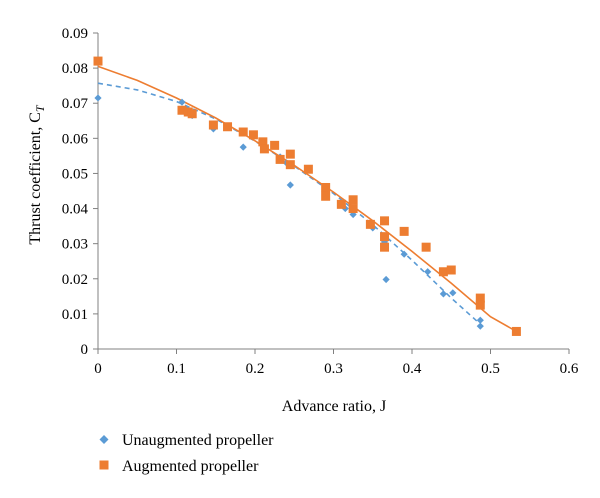 This screenshot has width=600, height=498. Describe the element at coordinates (40, 108) in the screenshot. I see `y-axis-title-subscript: T` at that location.